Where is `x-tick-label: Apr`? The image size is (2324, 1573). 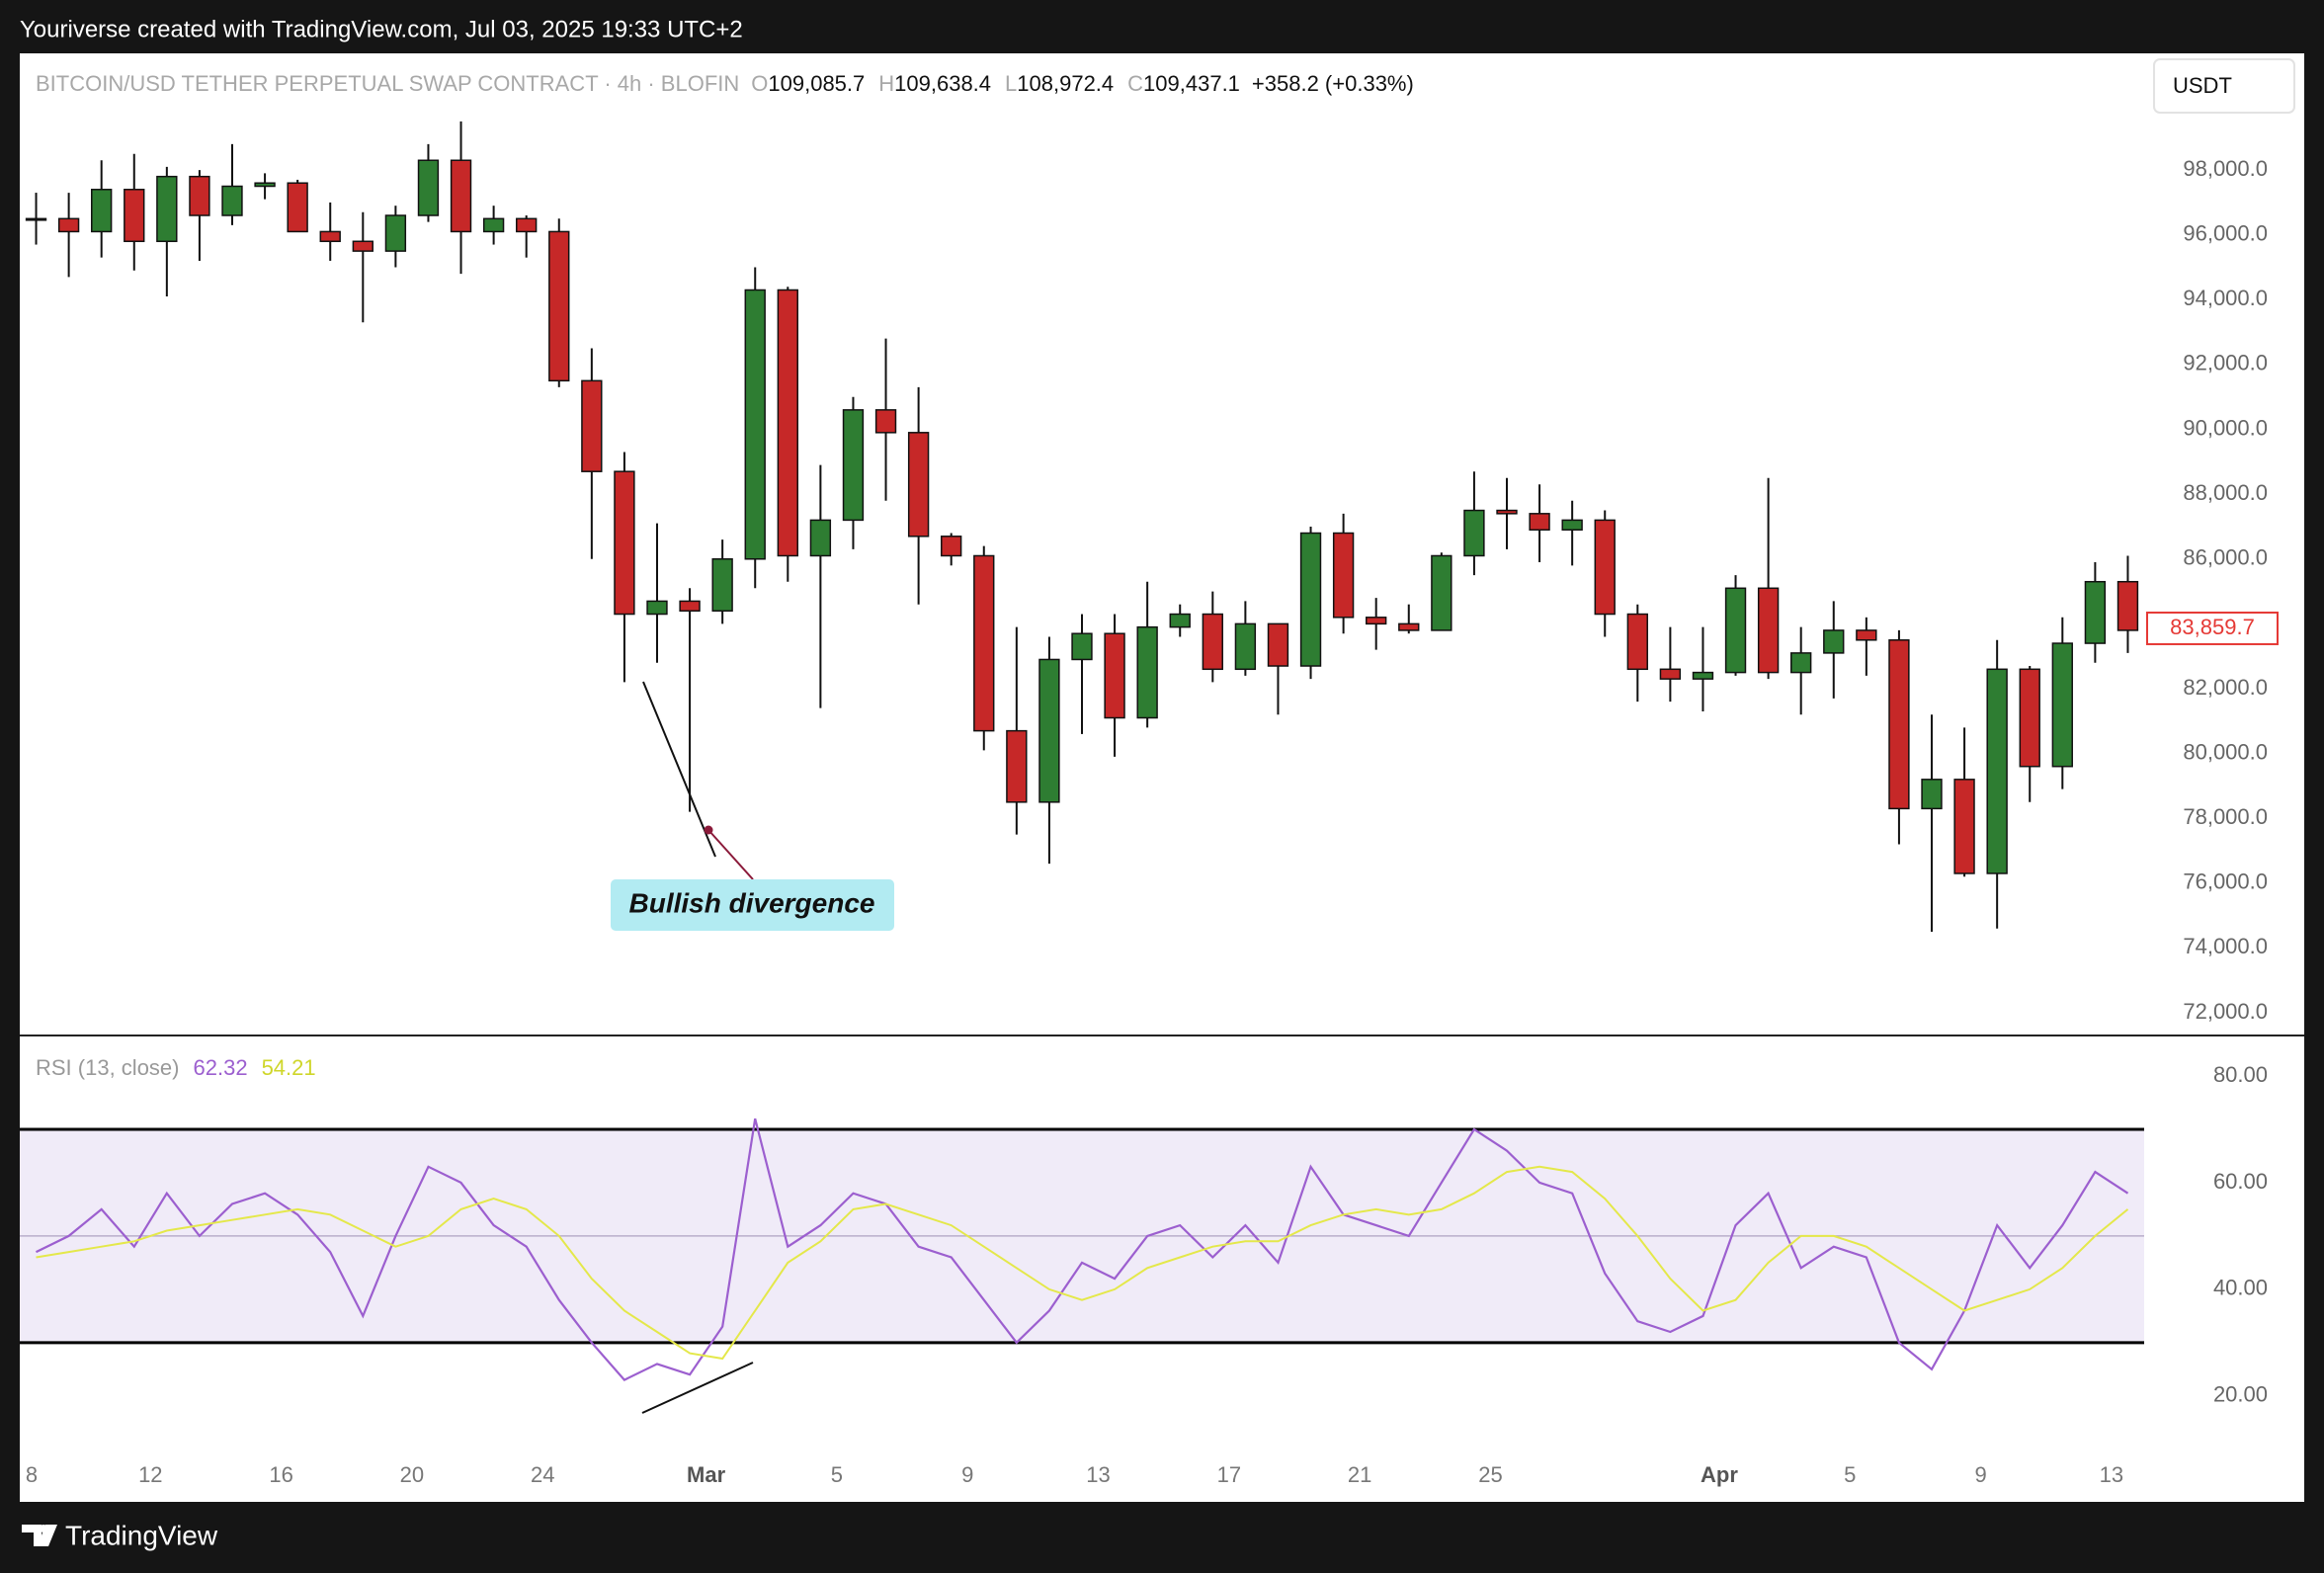
x-tick-label: Apr is located at coordinates (1719, 1474).